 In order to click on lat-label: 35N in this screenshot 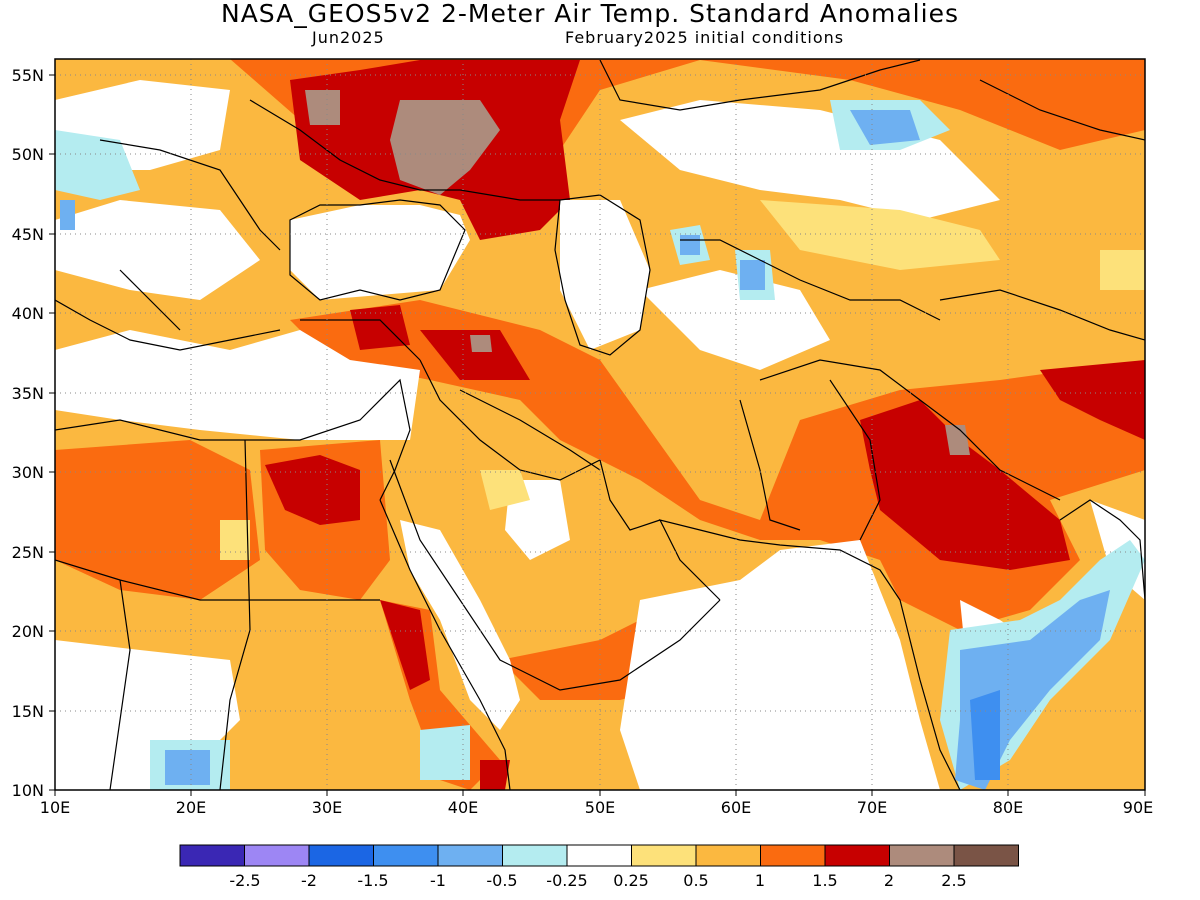, I will do `click(28, 393)`.